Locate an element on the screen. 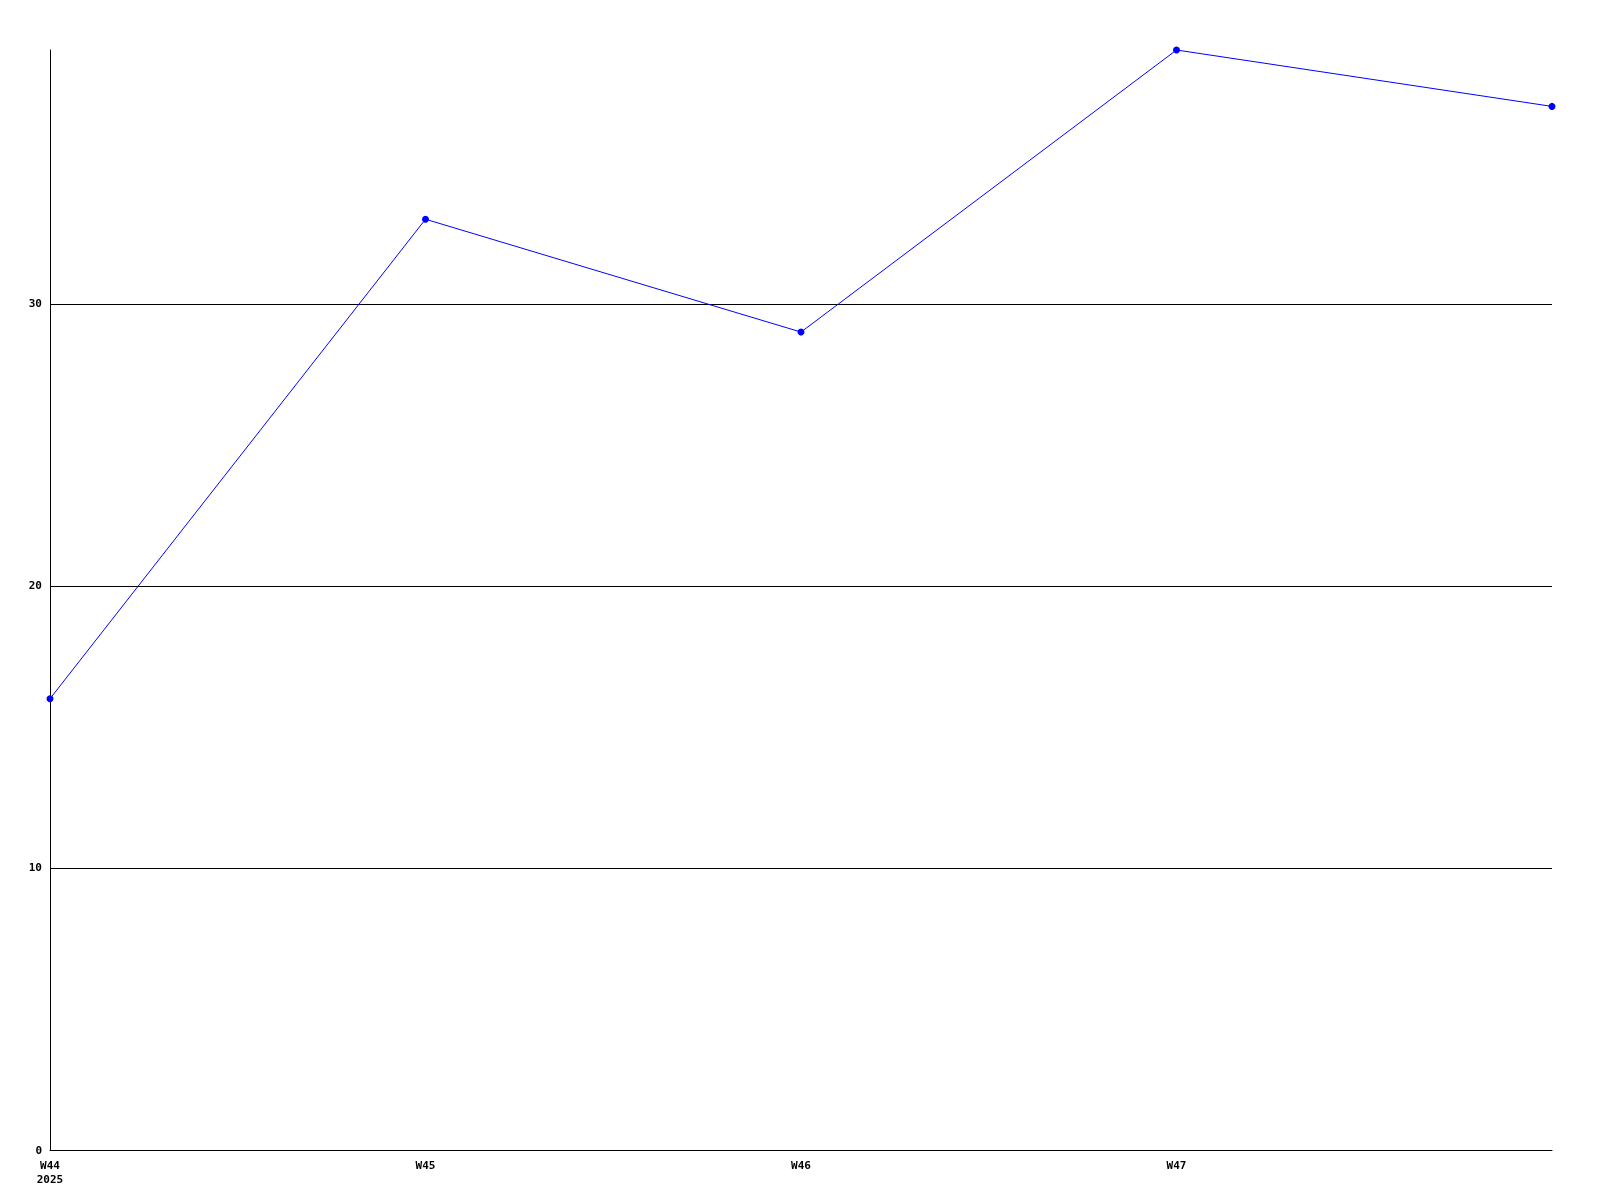  x-tick-label: W45 is located at coordinates (425, 1165).